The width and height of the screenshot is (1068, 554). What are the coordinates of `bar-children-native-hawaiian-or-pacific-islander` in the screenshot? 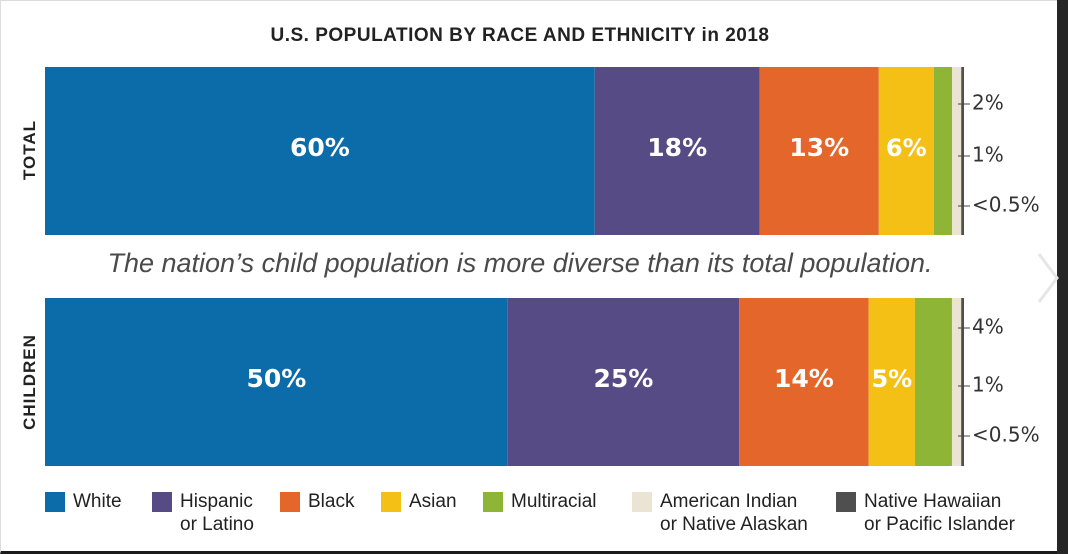 It's located at (962, 382).